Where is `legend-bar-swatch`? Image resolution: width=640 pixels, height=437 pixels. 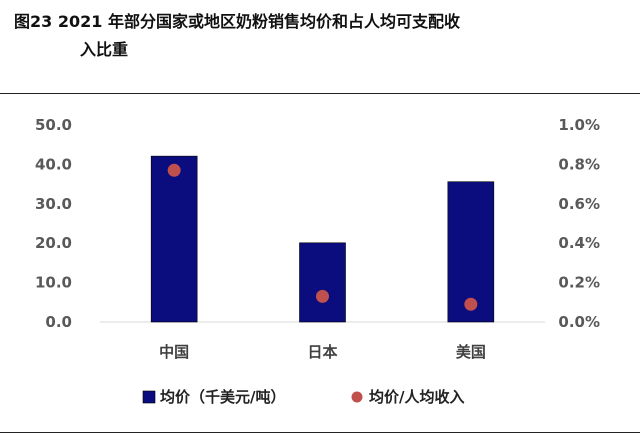
legend-bar-swatch is located at coordinates (149, 397).